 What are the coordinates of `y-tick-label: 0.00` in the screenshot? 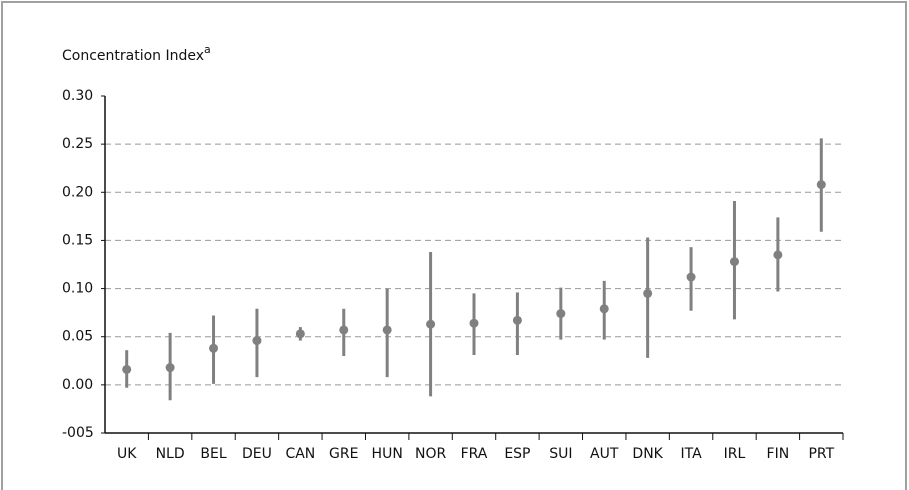 It's located at (77, 385).